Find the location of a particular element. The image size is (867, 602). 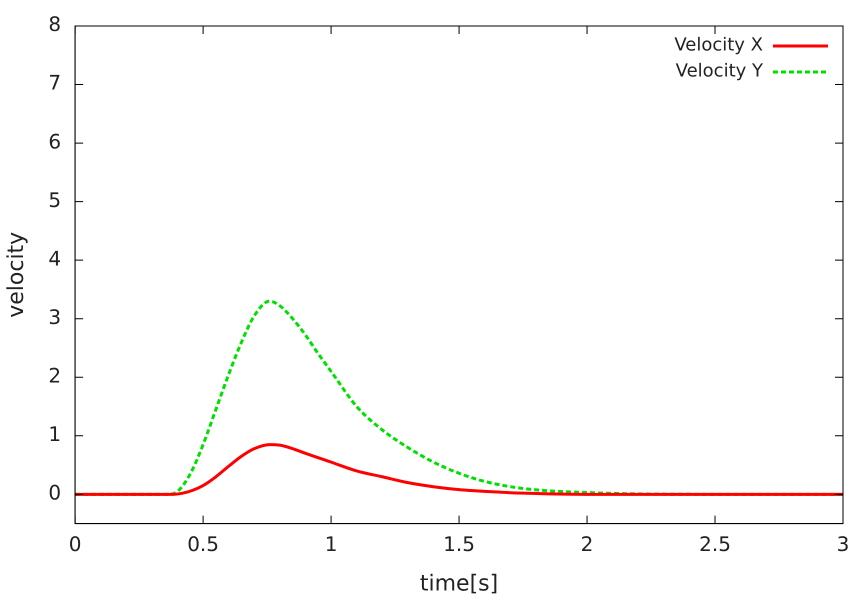

x-tick-label: 2 is located at coordinates (587, 544).